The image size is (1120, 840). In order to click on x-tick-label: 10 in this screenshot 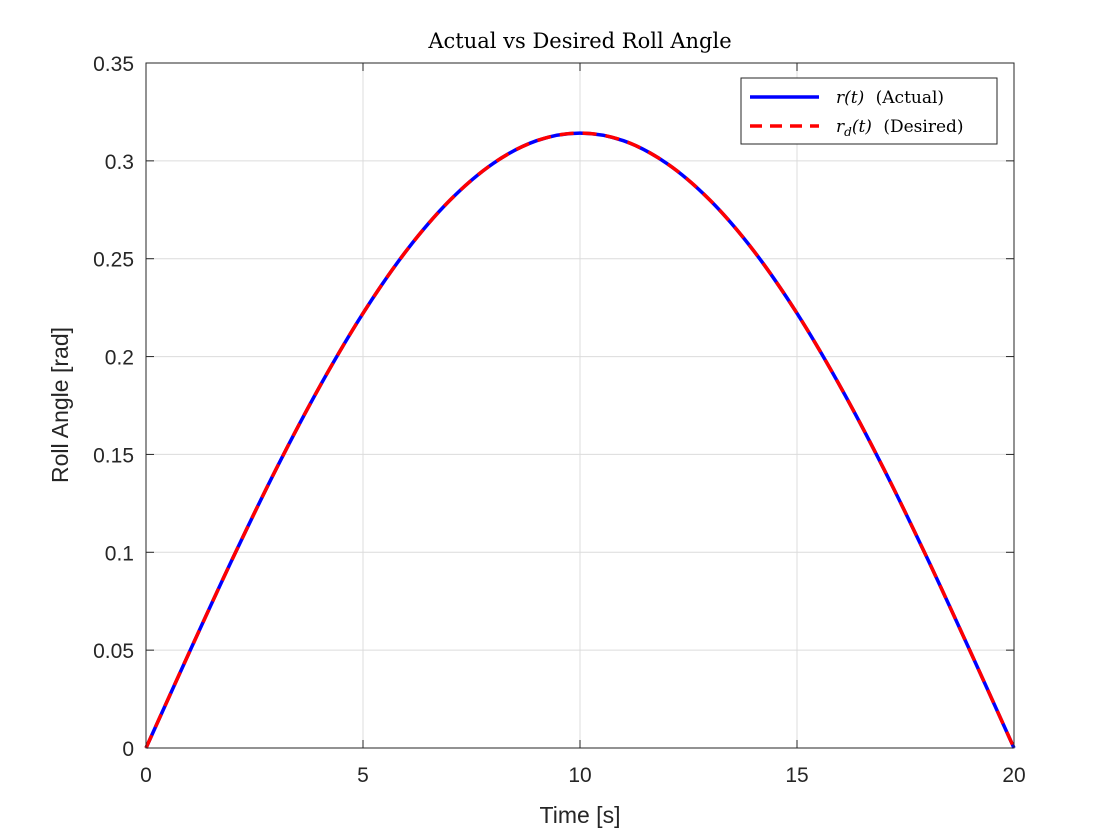, I will do `click(579, 775)`.